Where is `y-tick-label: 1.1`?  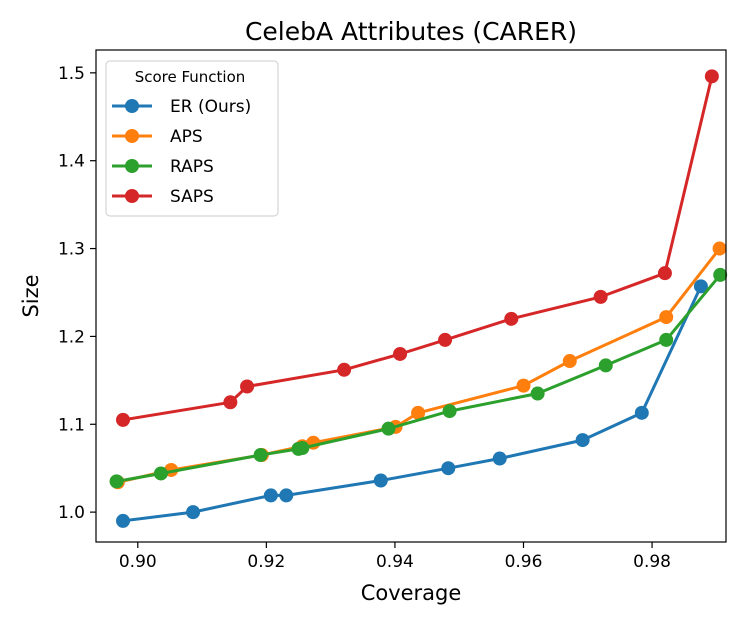 y-tick-label: 1.1 is located at coordinates (71, 425).